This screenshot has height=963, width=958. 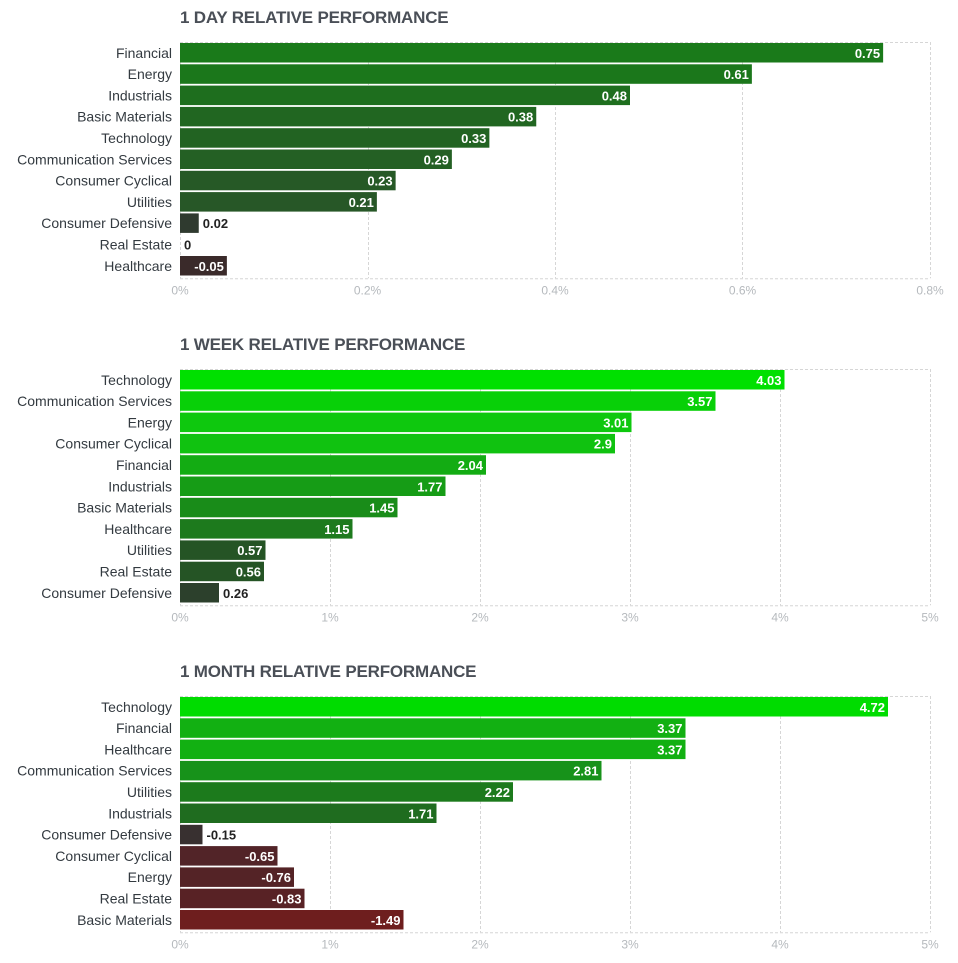 I want to click on category-label-real-estate: Real Estate, so click(x=136, y=898).